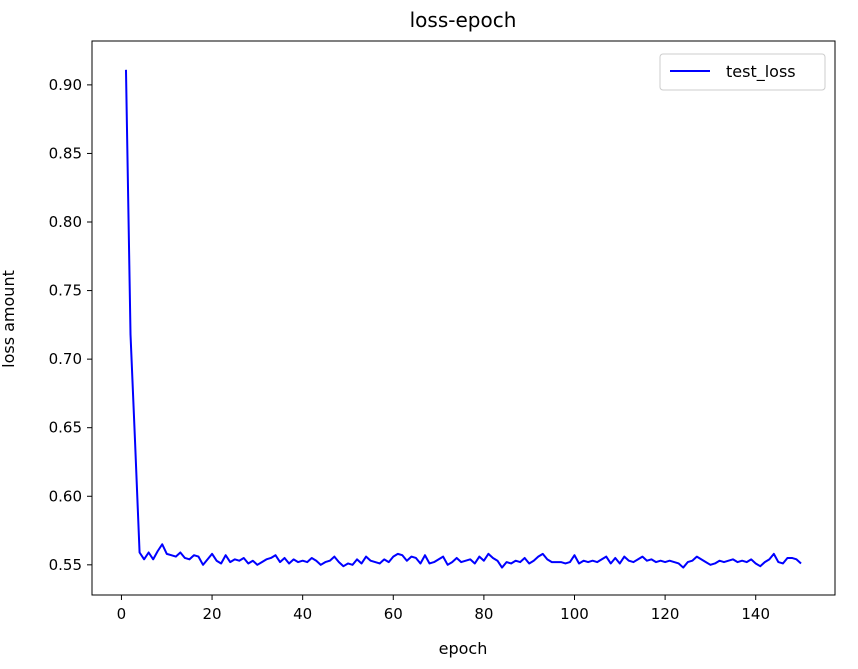 This screenshot has width=858, height=669. What do you see at coordinates (65, 496) in the screenshot?
I see `y-tick-label: 0.60` at bounding box center [65, 496].